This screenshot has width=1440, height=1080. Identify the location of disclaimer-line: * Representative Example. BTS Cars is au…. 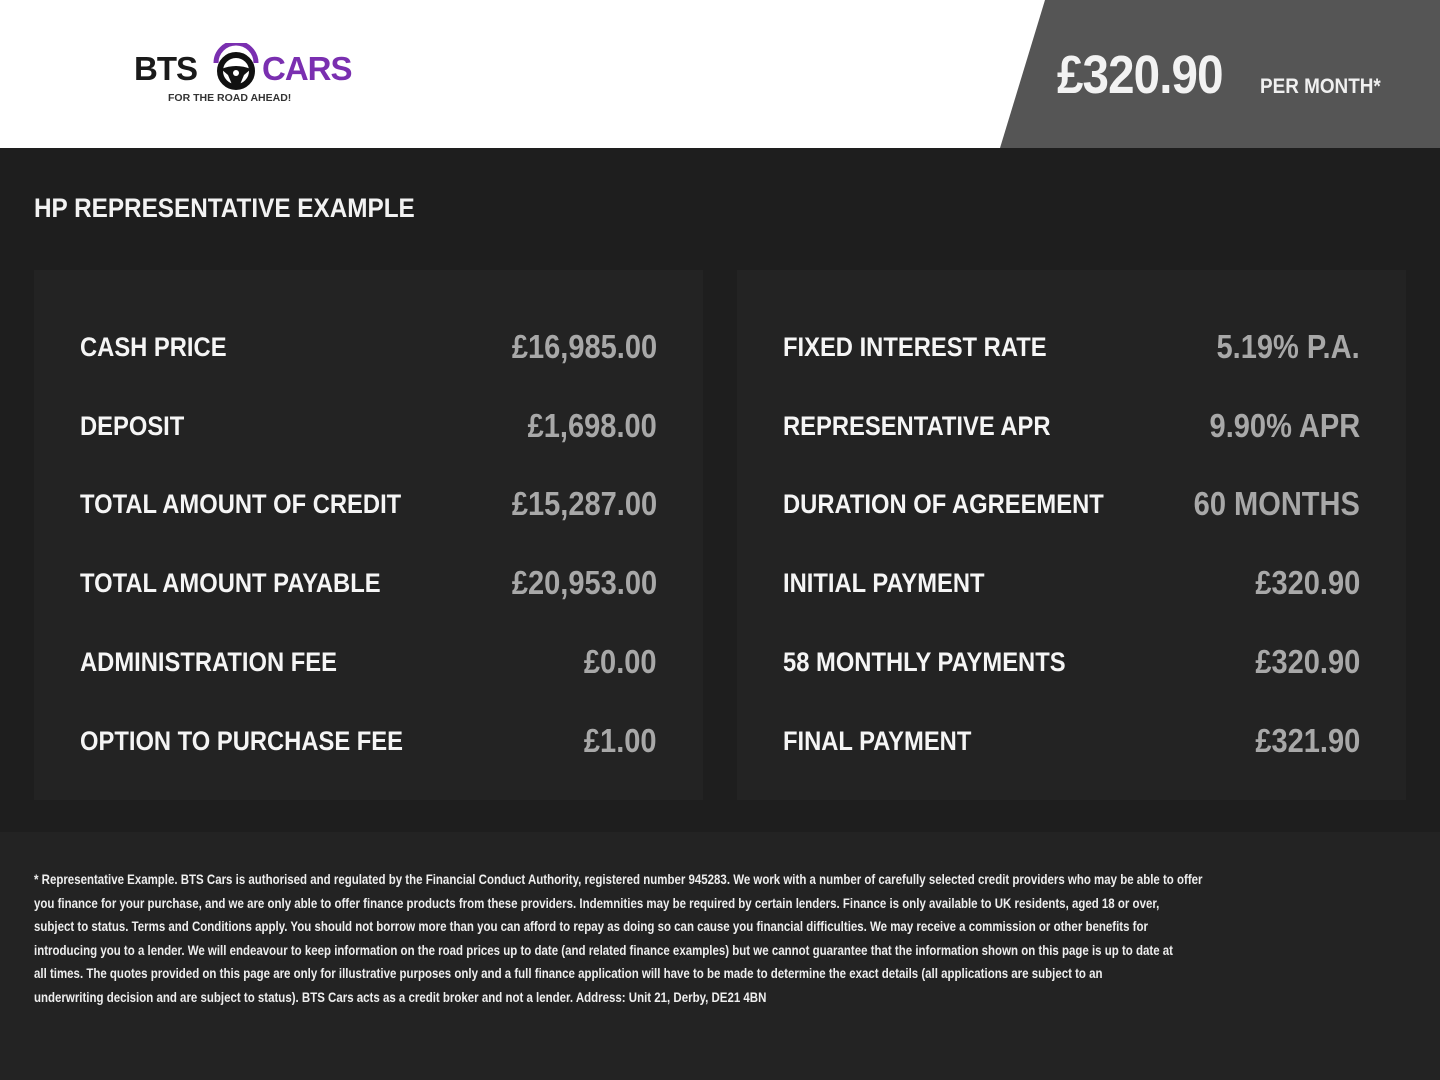
(618, 879).